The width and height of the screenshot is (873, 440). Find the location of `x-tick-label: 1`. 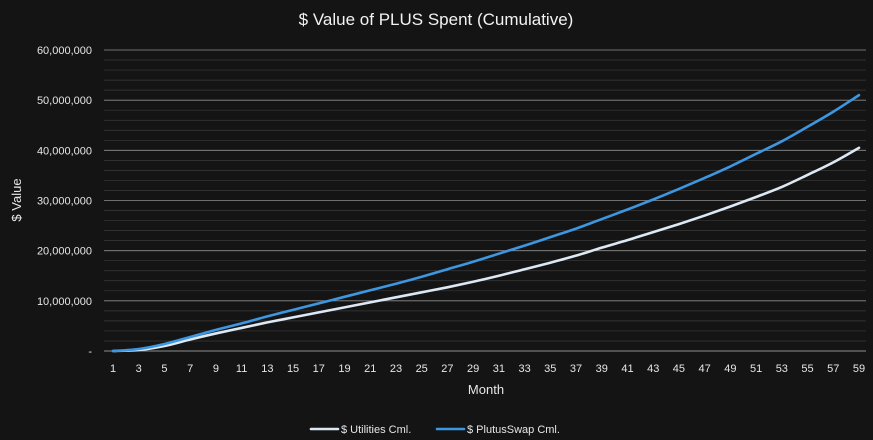

x-tick-label: 1 is located at coordinates (113, 369).